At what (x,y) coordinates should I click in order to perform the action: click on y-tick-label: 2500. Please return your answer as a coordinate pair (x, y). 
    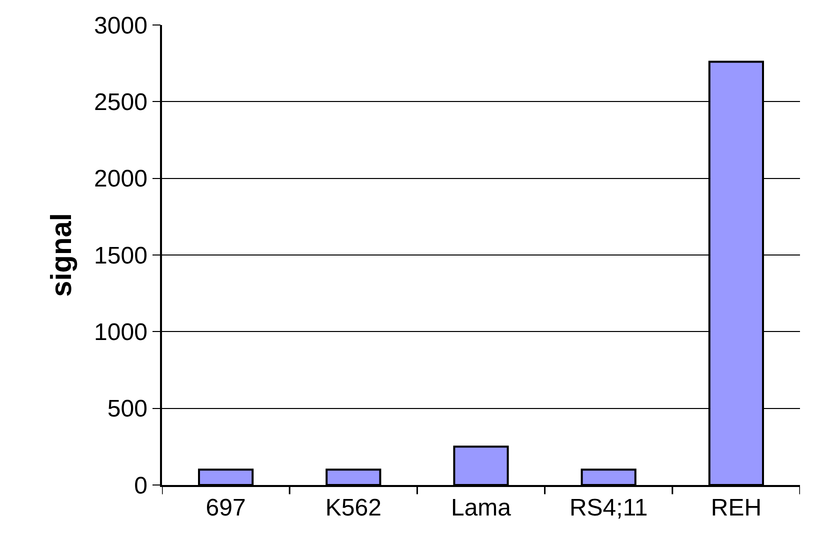
    Looking at the image, I should click on (121, 102).